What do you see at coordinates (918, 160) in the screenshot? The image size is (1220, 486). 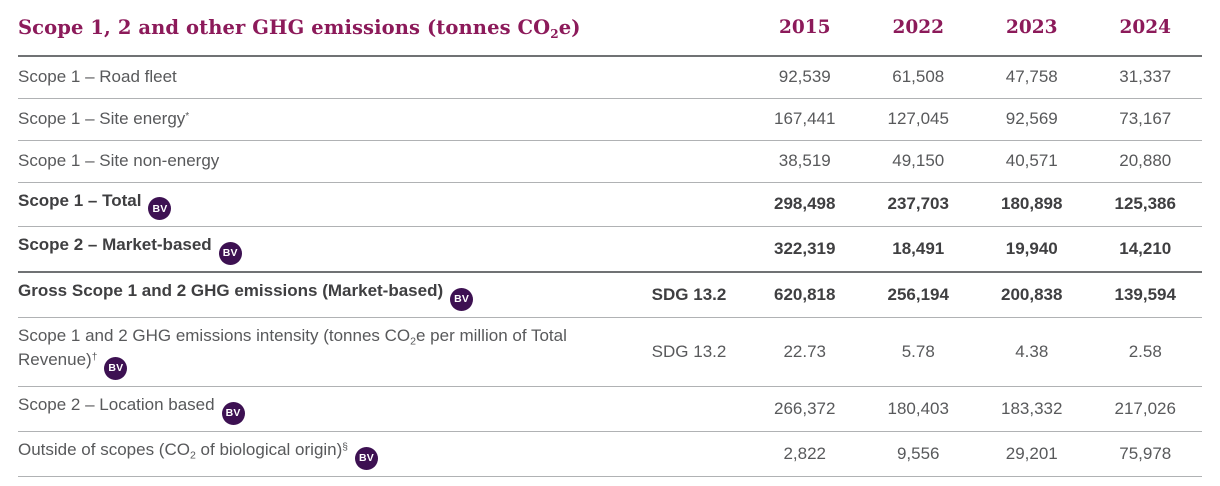 I see `value-2022: 49,150` at bounding box center [918, 160].